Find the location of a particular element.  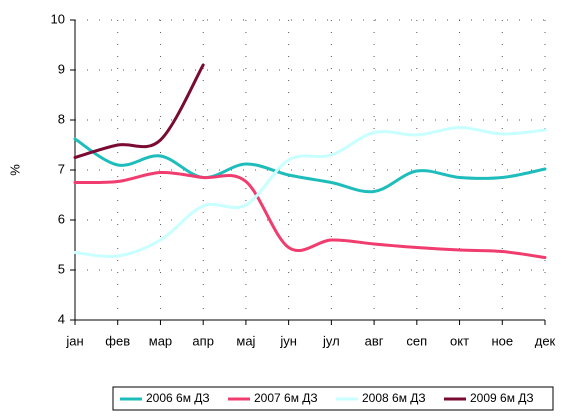

x-tick-label: авг is located at coordinates (374, 340).